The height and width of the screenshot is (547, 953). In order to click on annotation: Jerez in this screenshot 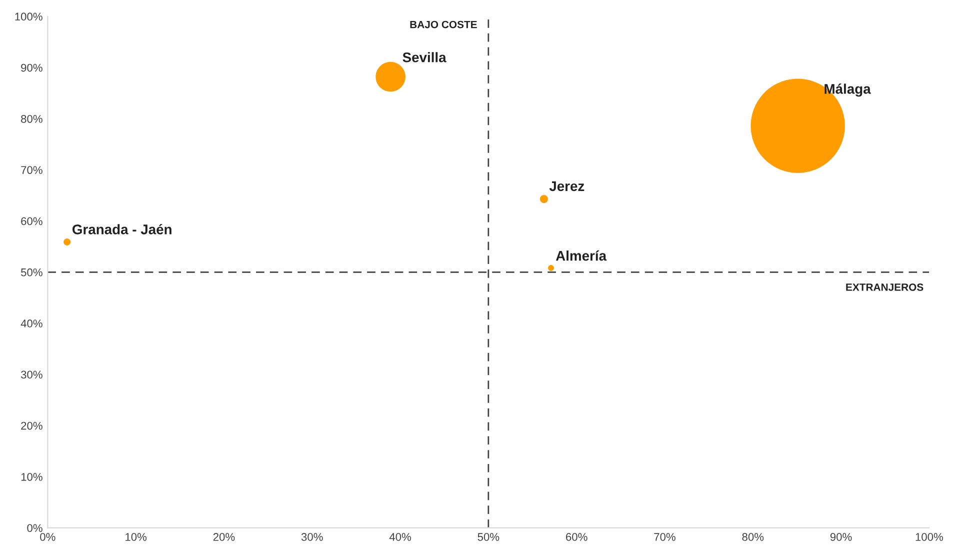, I will do `click(566, 186)`.